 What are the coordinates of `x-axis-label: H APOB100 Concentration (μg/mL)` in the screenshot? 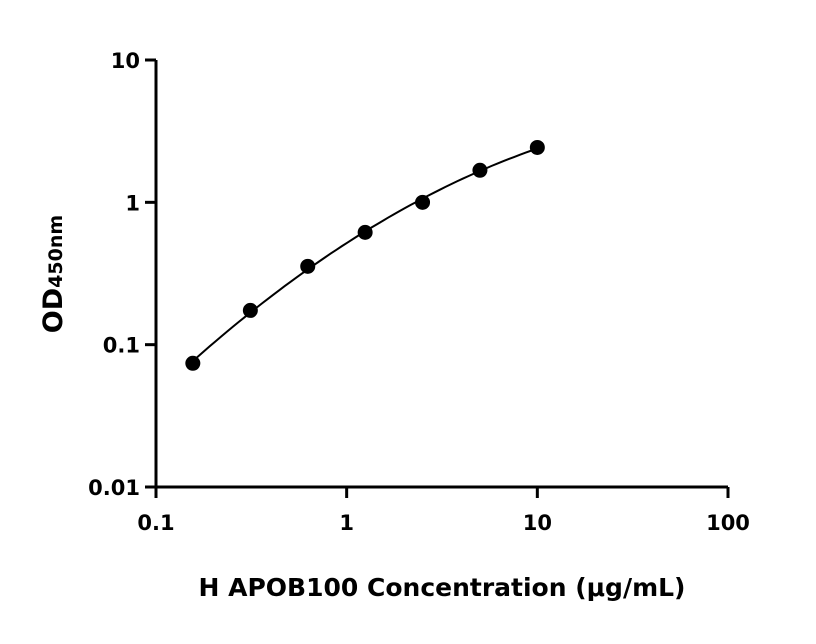 It's located at (442, 587).